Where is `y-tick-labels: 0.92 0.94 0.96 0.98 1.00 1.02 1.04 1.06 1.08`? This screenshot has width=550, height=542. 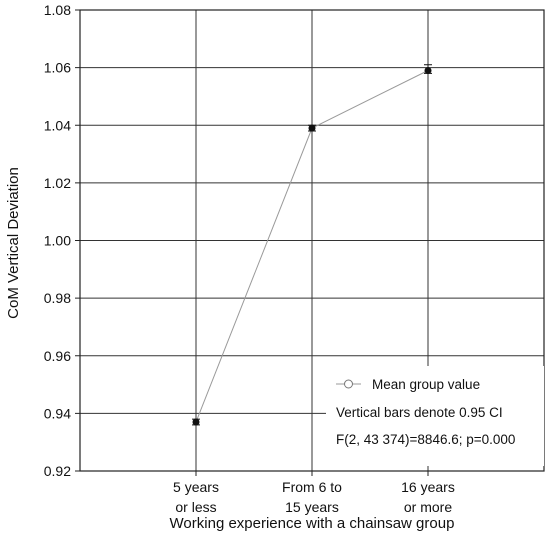 y-tick-labels: 0.92 0.94 0.96 0.98 1.00 1.02 1.04 1.06 1.08 is located at coordinates (57, 240).